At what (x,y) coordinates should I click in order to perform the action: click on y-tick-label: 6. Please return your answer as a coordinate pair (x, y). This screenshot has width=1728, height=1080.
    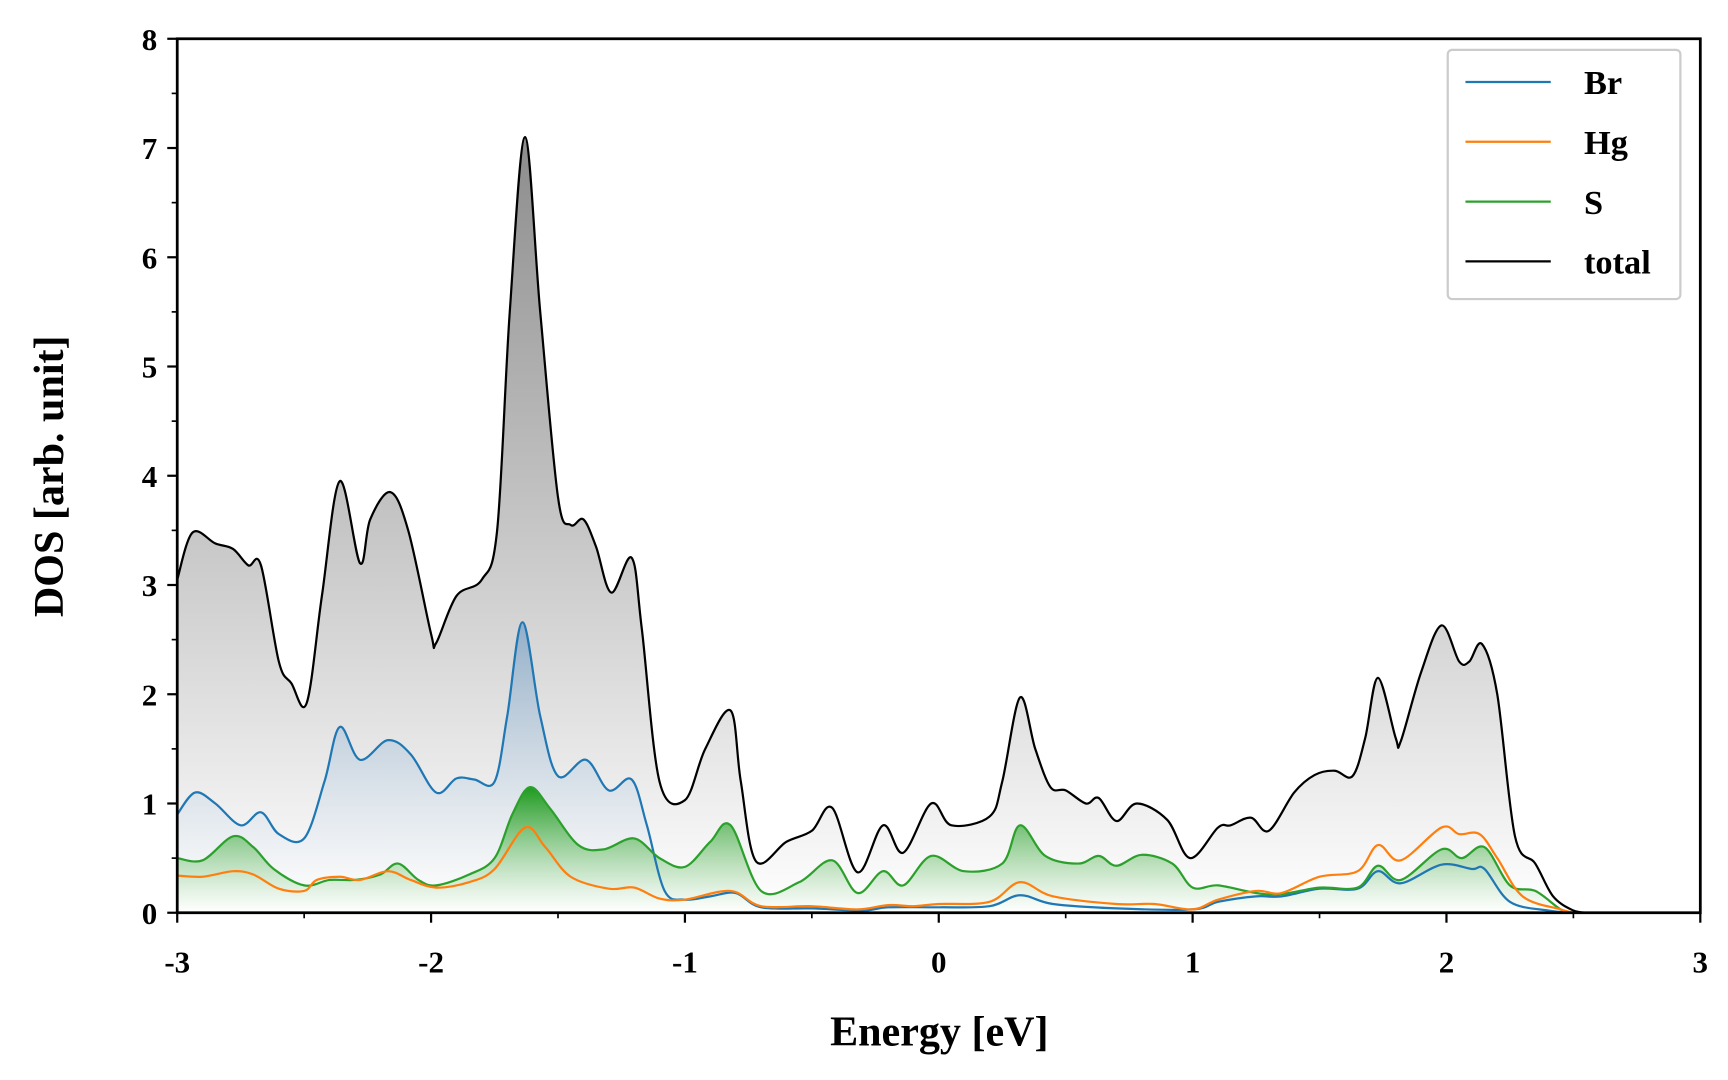
    Looking at the image, I should click on (150, 257).